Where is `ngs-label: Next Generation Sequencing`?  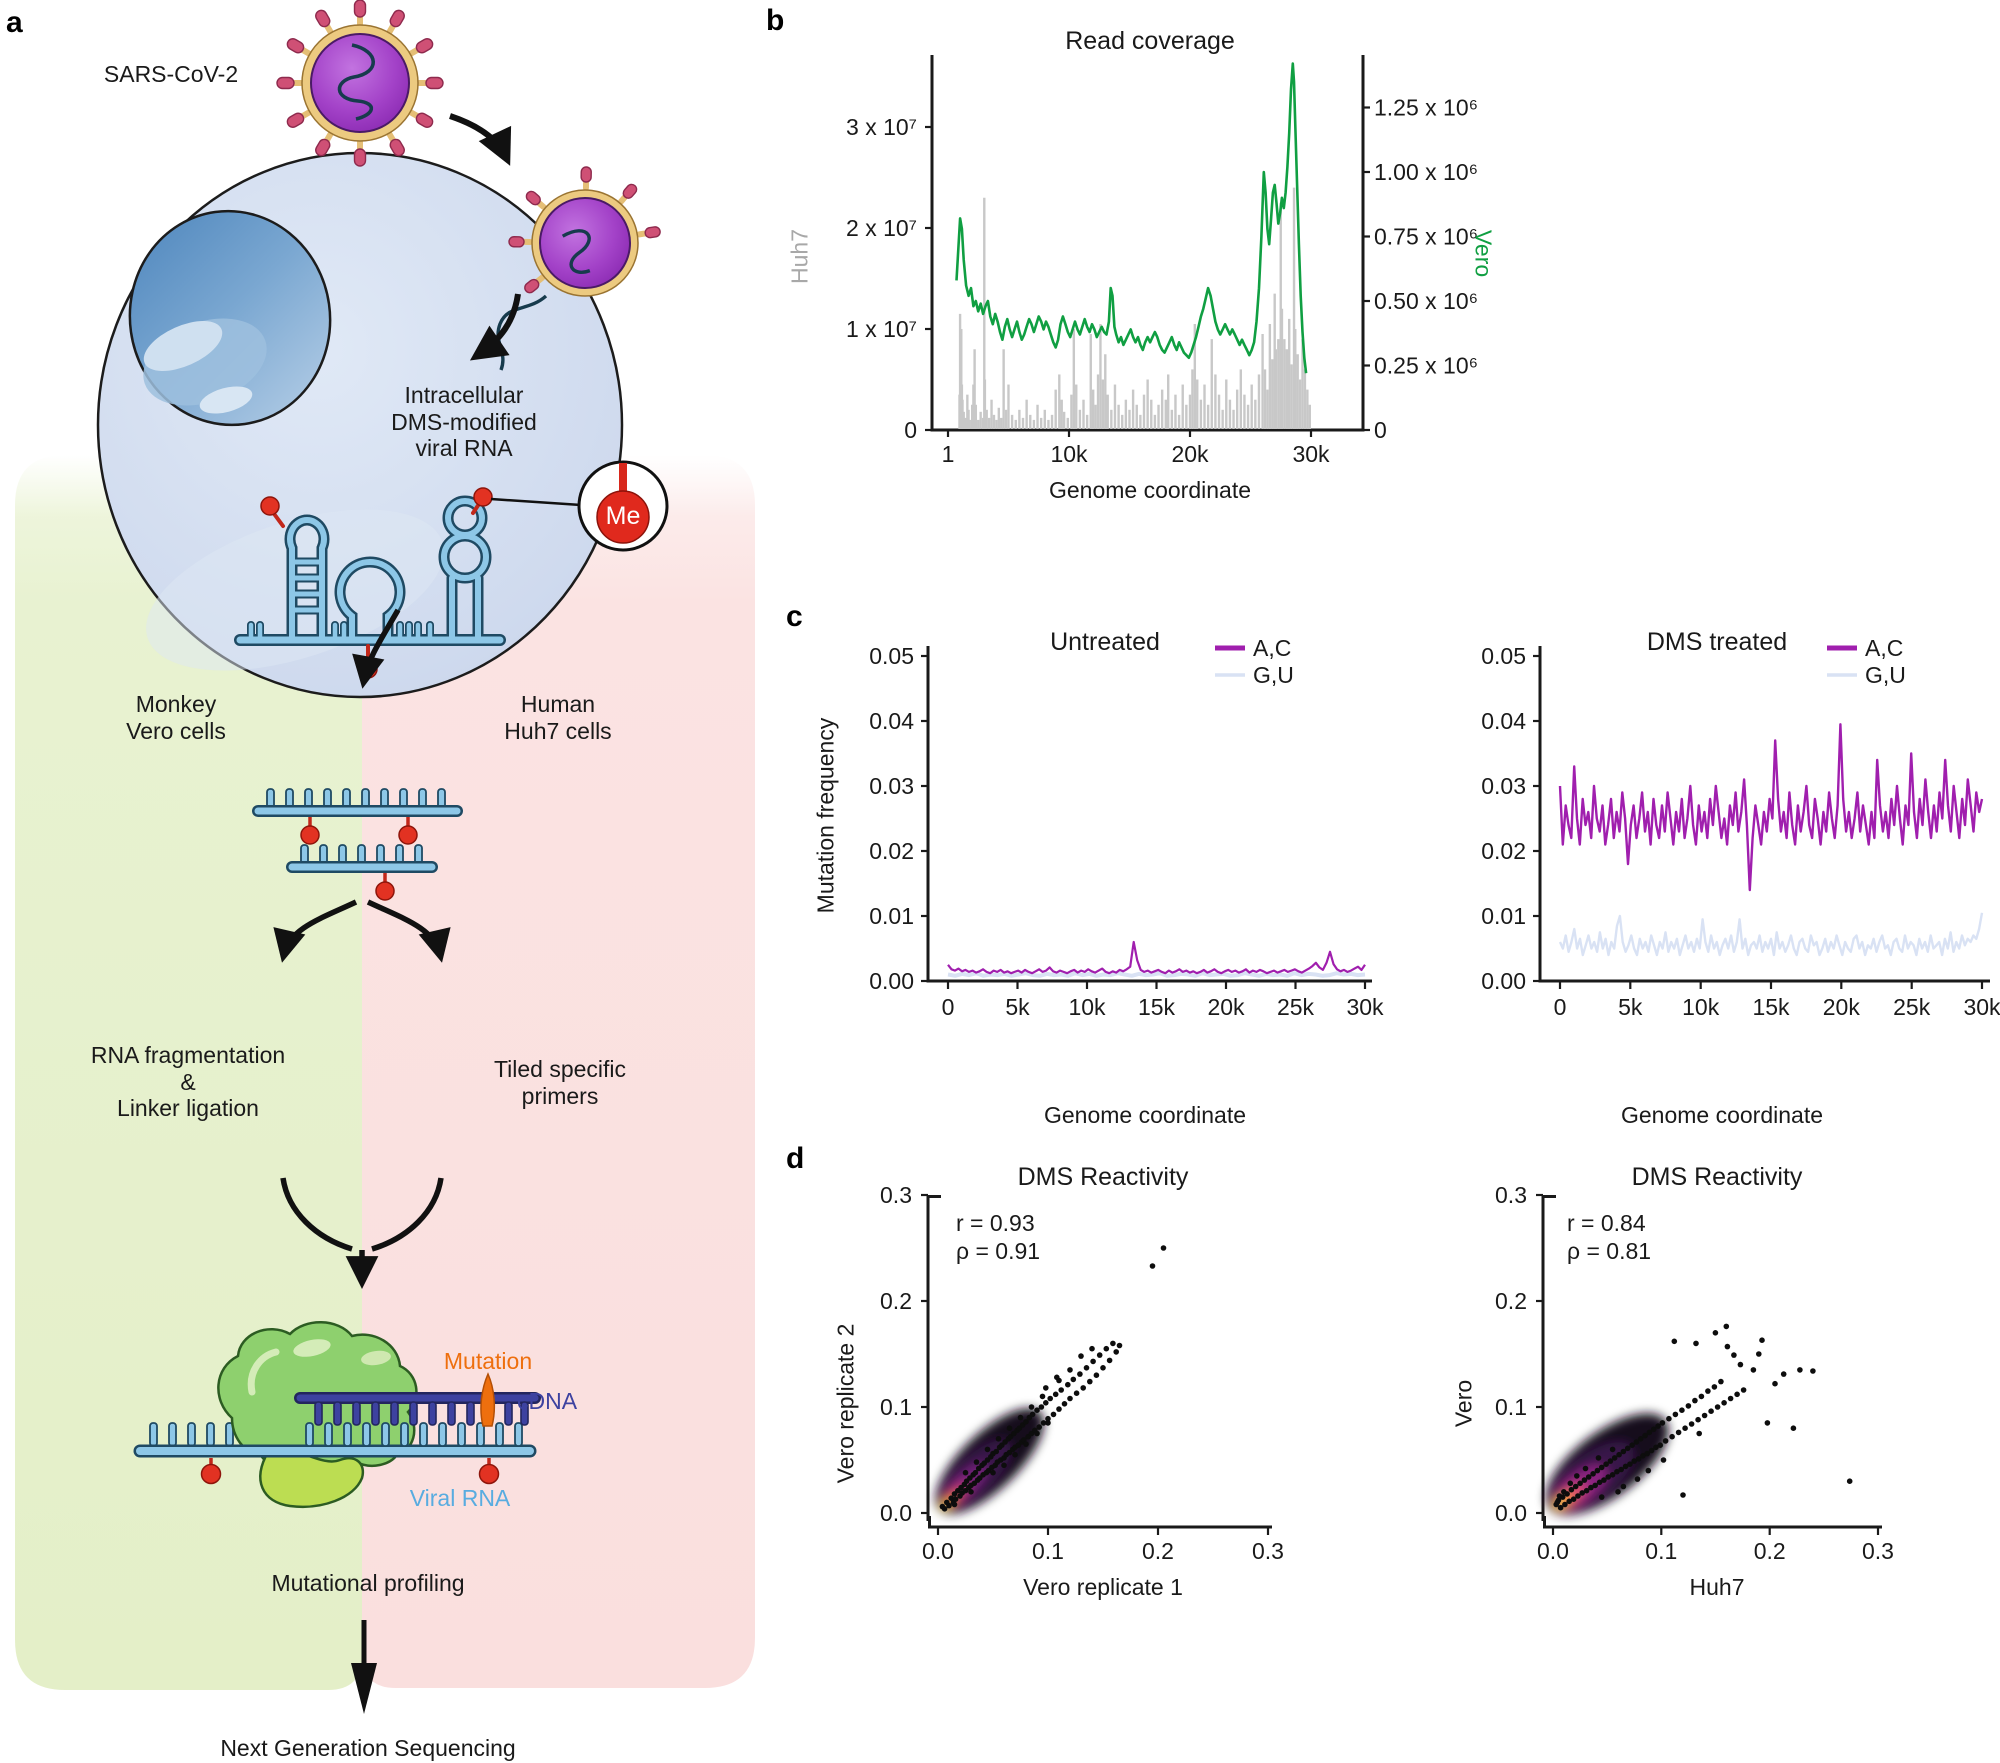
ngs-label: Next Generation Sequencing is located at coordinates (368, 1748).